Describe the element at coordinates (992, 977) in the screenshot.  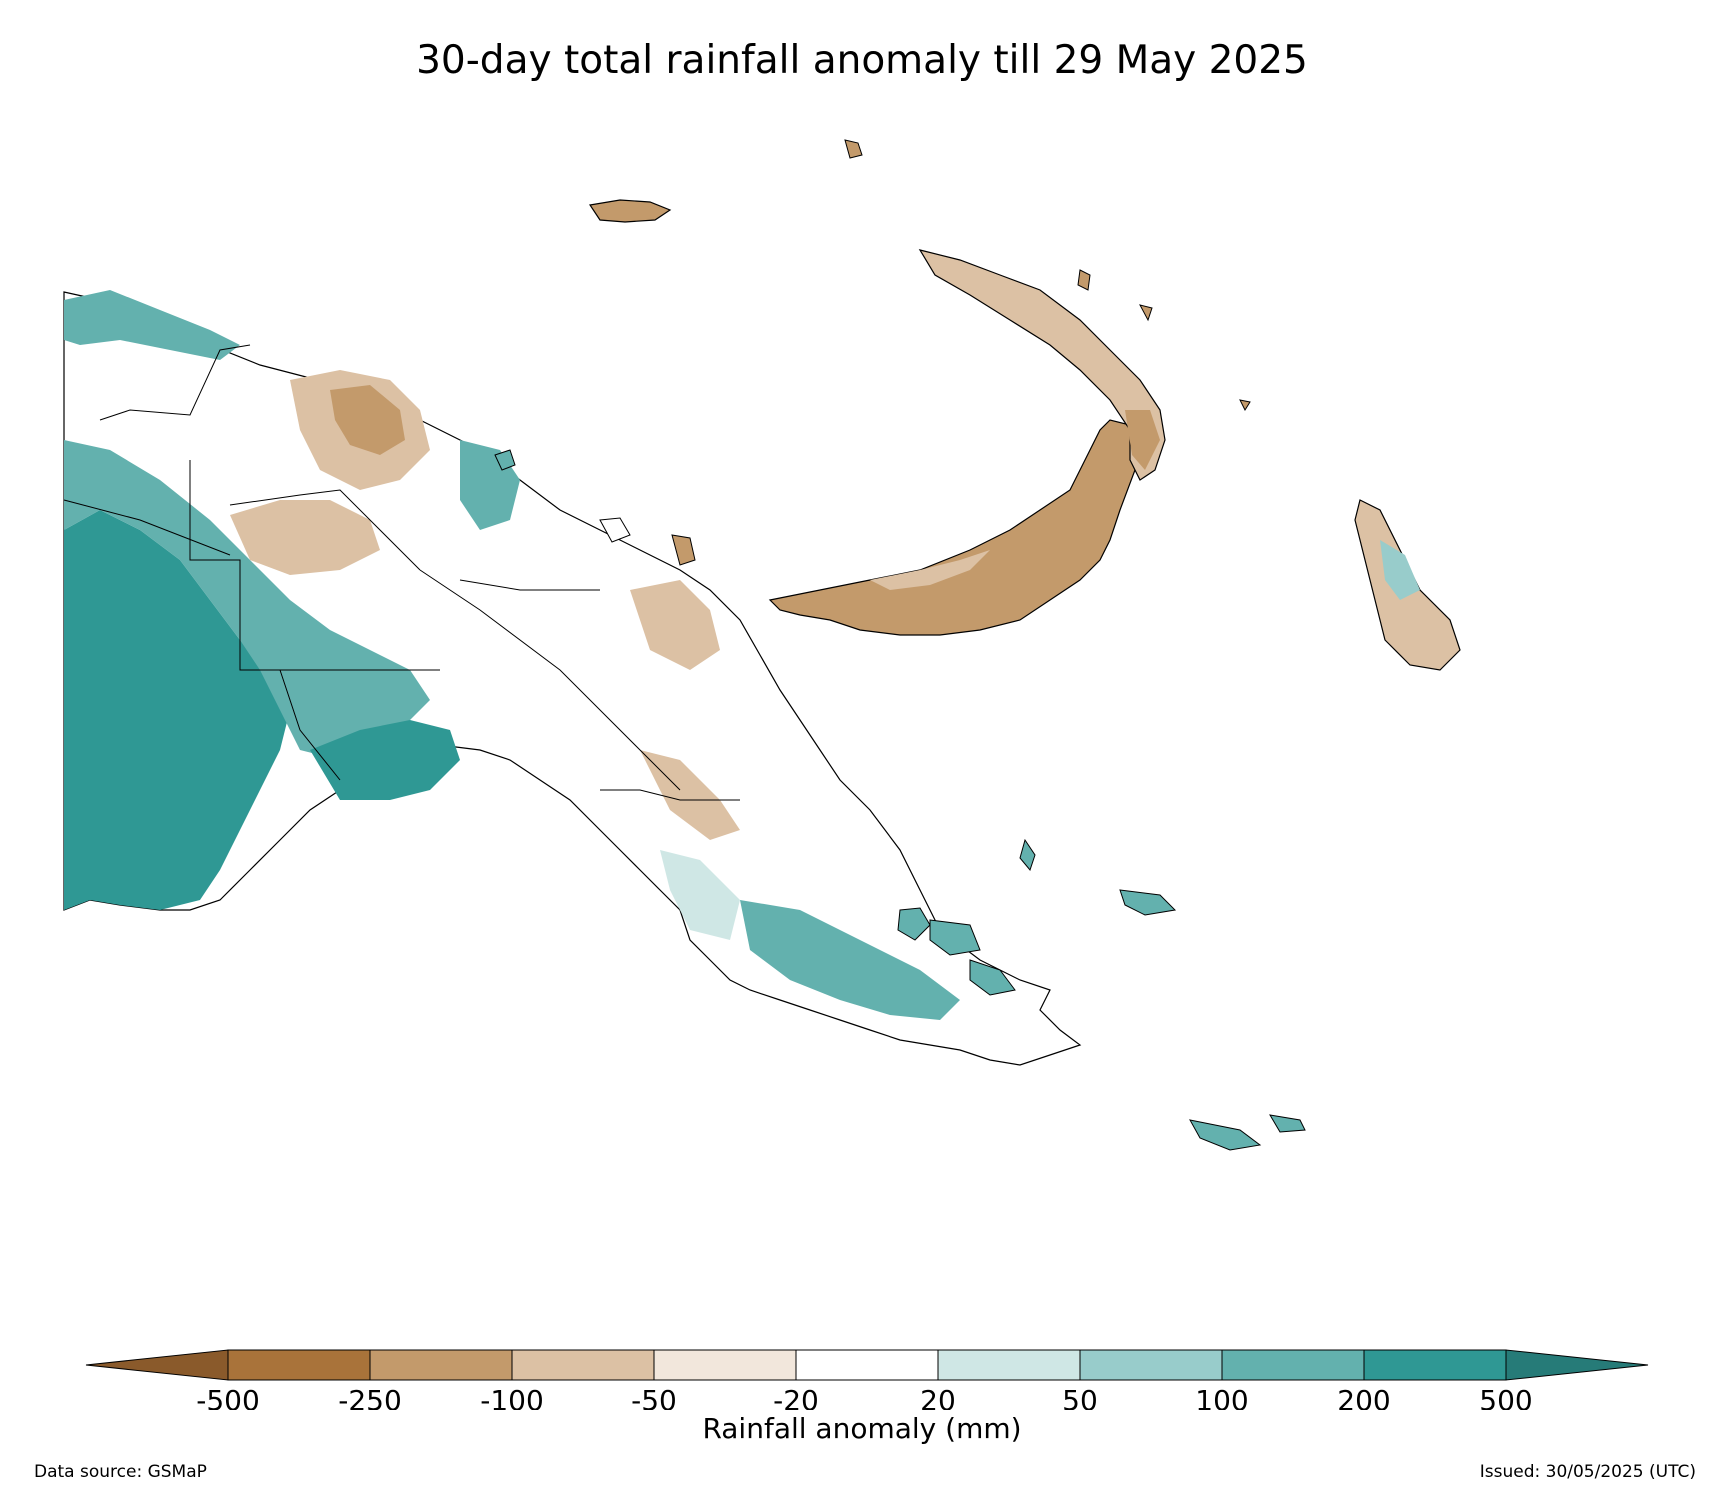
I see `normanby-island` at that location.